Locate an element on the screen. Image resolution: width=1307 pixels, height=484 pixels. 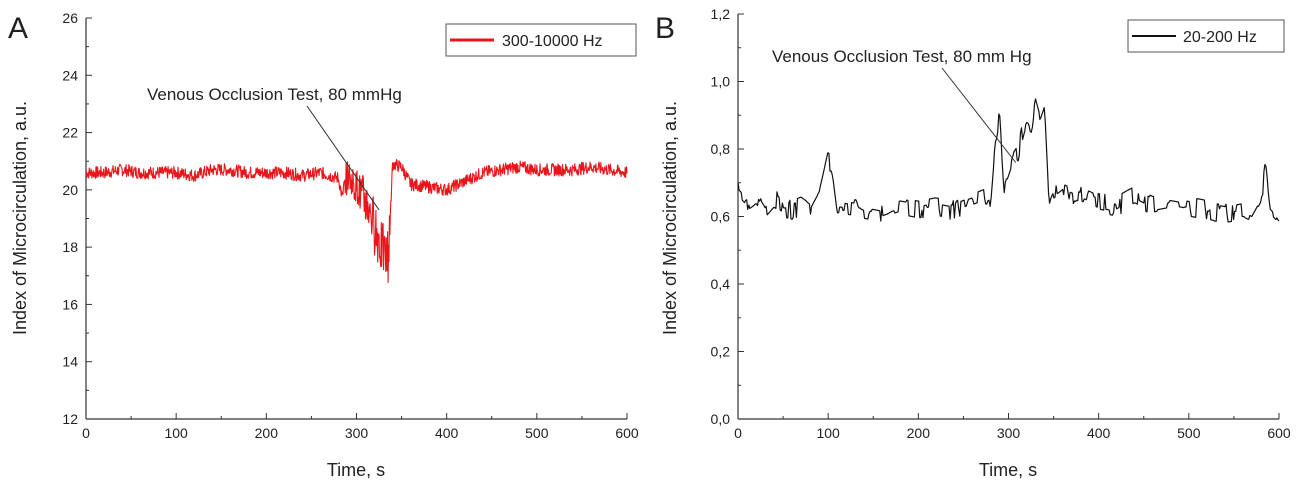
y-tick-label: 18 is located at coordinates (70, 247).